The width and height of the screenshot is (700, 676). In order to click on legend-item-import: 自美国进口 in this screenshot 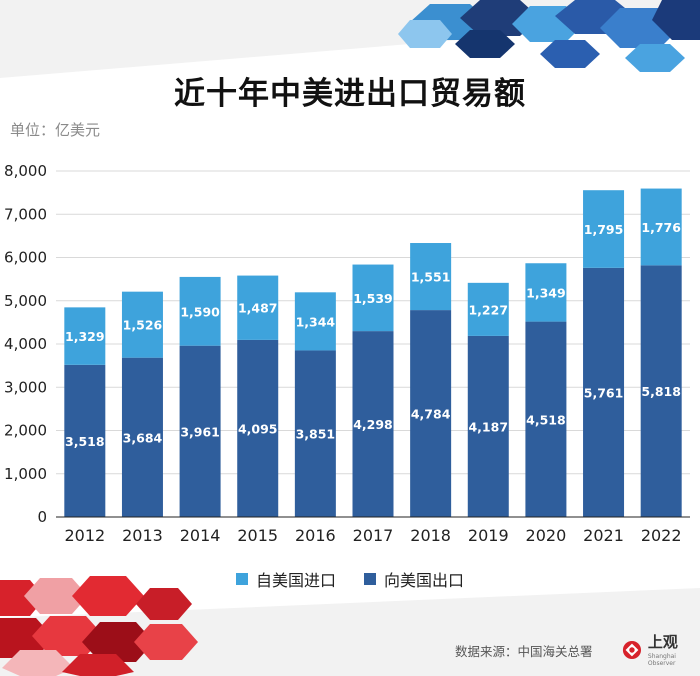, I will do `click(285, 579)`.